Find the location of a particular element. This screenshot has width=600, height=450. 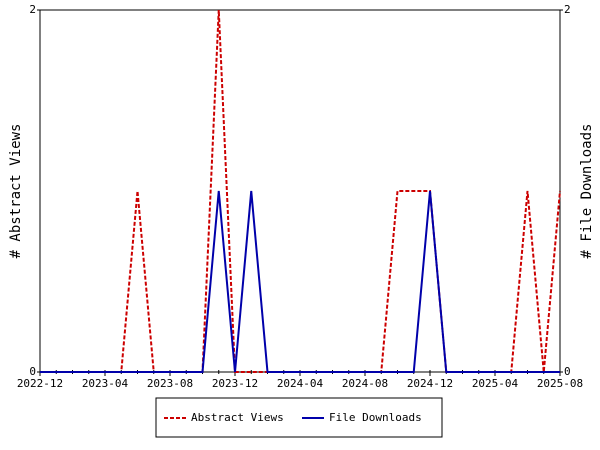

x-tick-label: 2025-04 is located at coordinates (495, 383).